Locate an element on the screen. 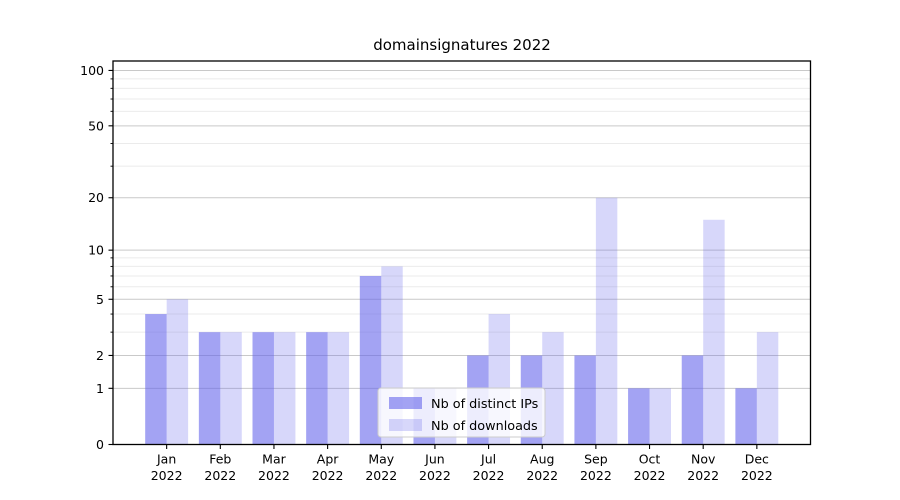 The height and width of the screenshot is (500, 900). x-tick-label-oct: Oct 2022 is located at coordinates (650, 468).